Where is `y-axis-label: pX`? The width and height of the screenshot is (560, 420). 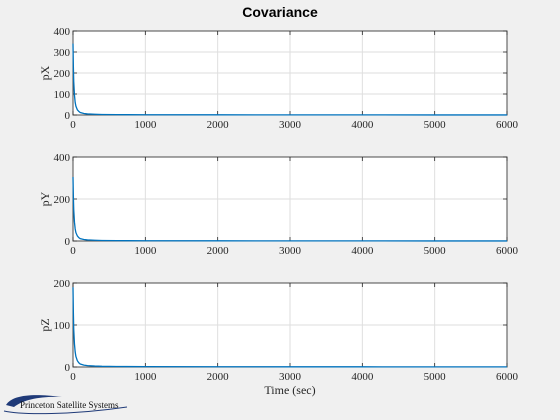
y-axis-label: pX is located at coordinates (45, 72).